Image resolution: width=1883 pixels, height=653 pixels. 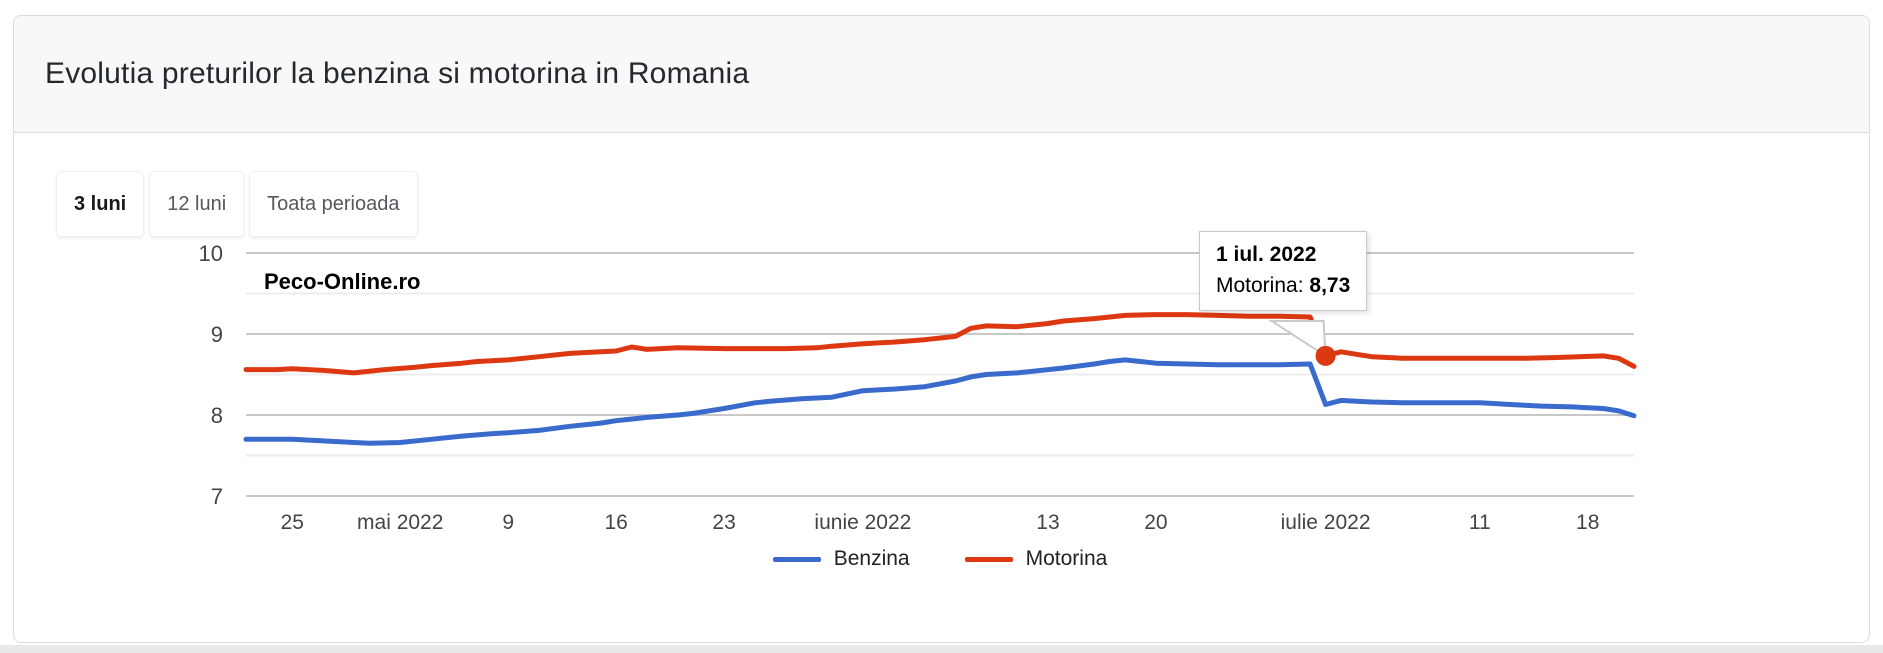 What do you see at coordinates (940, 559) in the screenshot?
I see `chart-legend: Benzina Motorina` at bounding box center [940, 559].